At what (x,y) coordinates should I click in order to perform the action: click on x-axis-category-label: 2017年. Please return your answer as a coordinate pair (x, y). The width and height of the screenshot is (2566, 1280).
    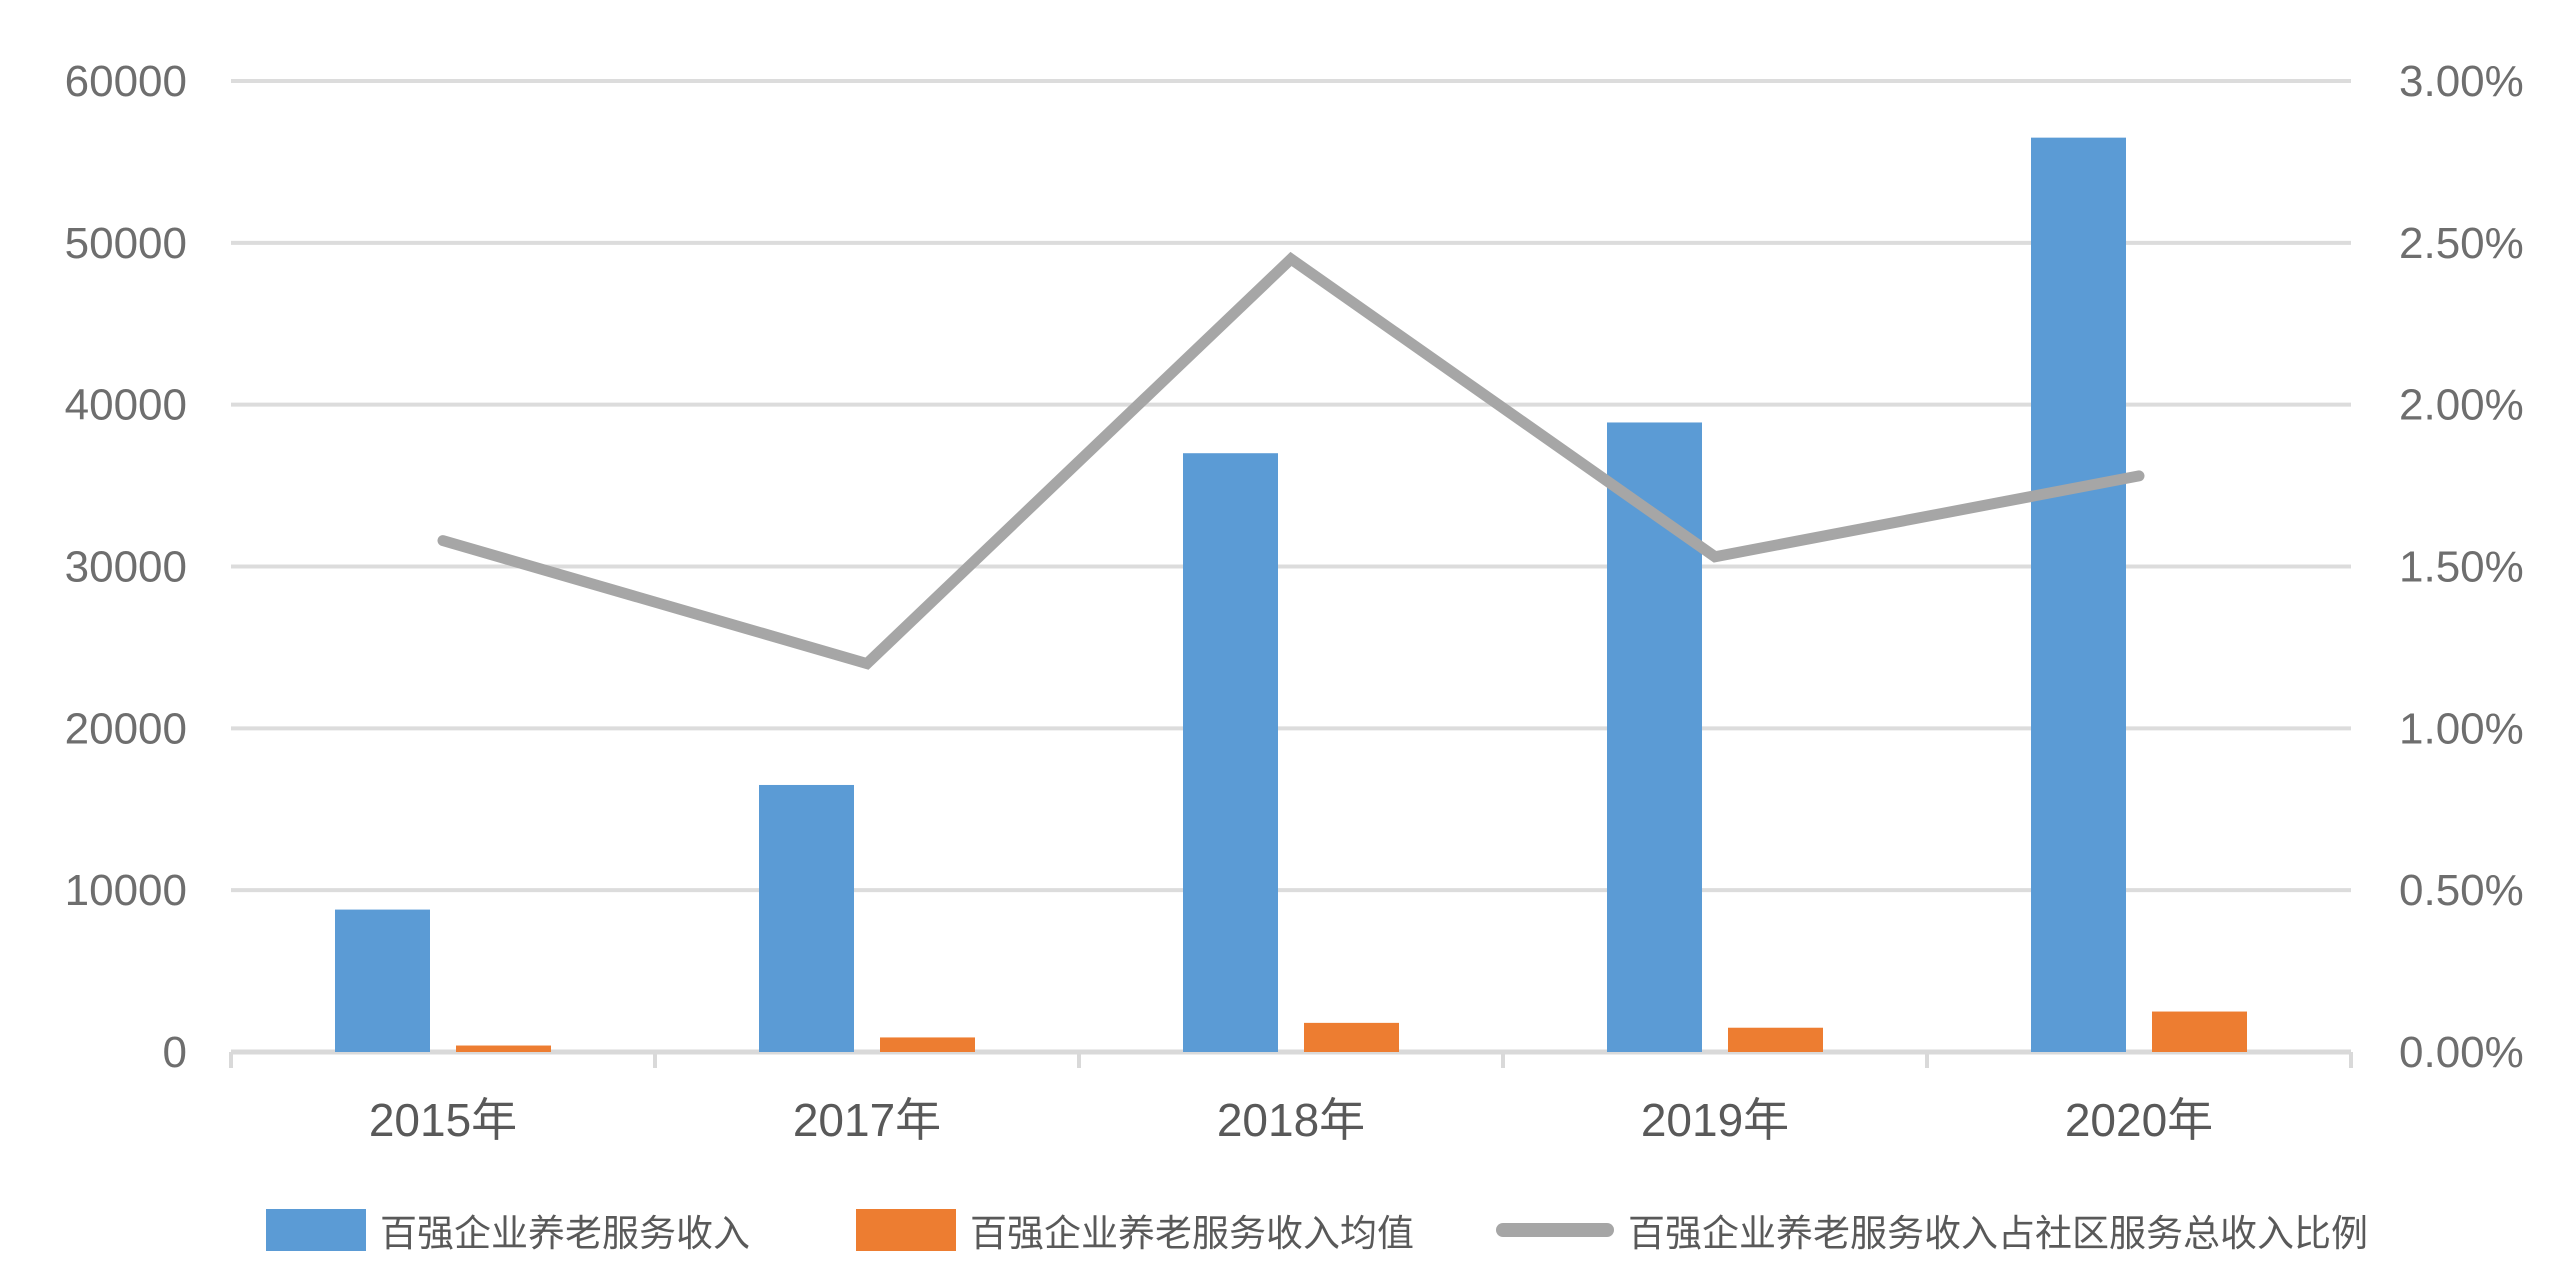
    Looking at the image, I should click on (867, 1120).